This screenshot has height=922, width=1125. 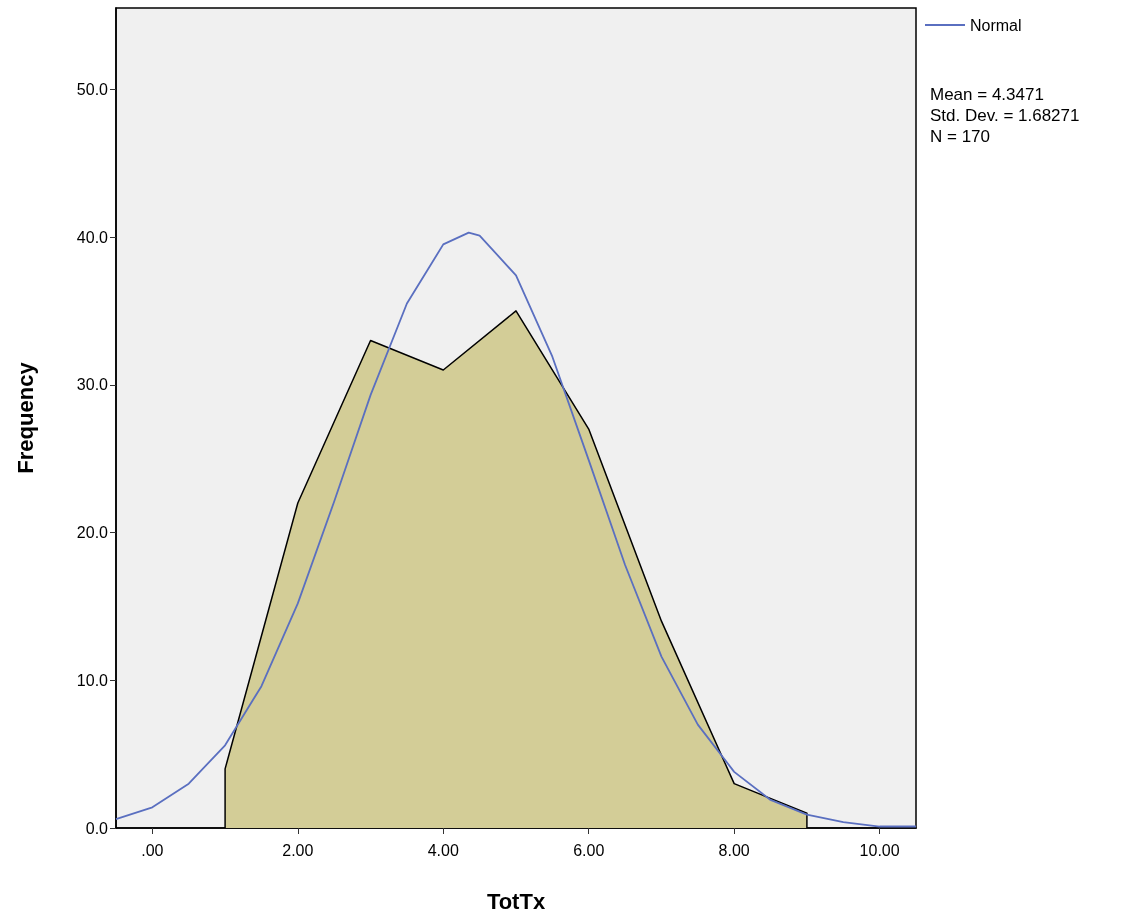 I want to click on text: Std. Dev. = 1.68271, so click(x=1005, y=115).